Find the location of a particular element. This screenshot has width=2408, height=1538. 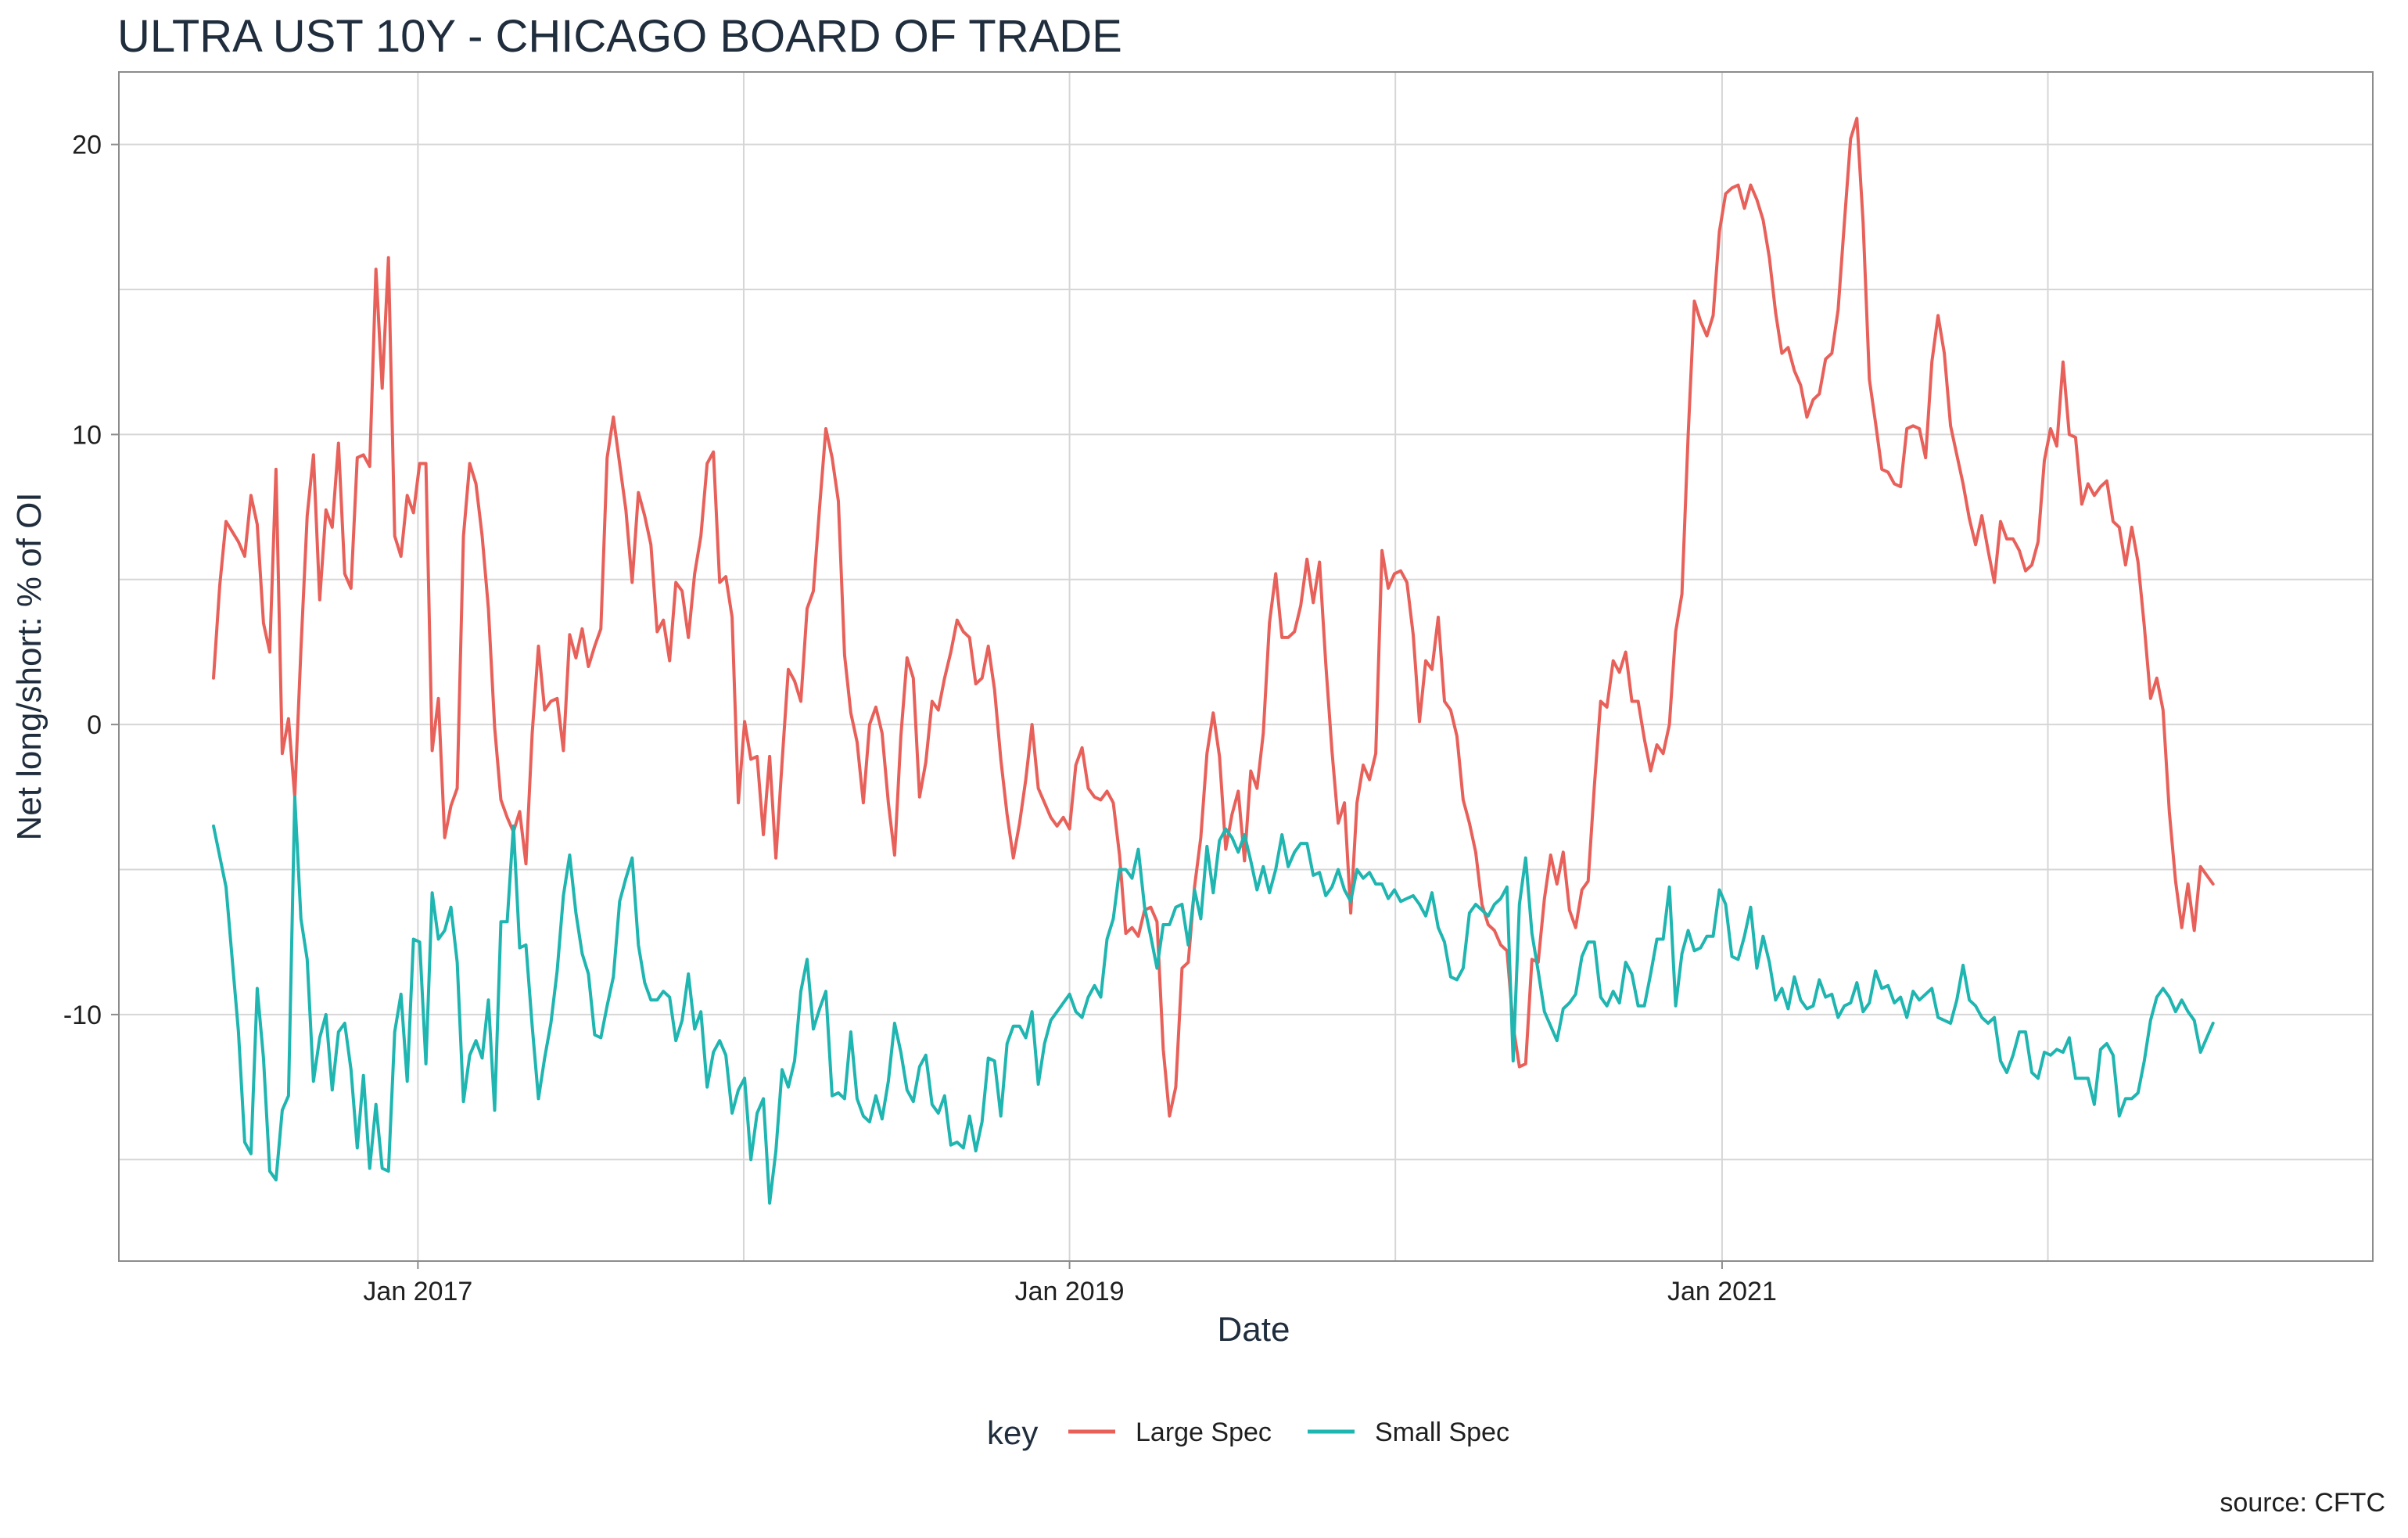

legend-label-small-spec: Small Spec is located at coordinates (1442, 1432).